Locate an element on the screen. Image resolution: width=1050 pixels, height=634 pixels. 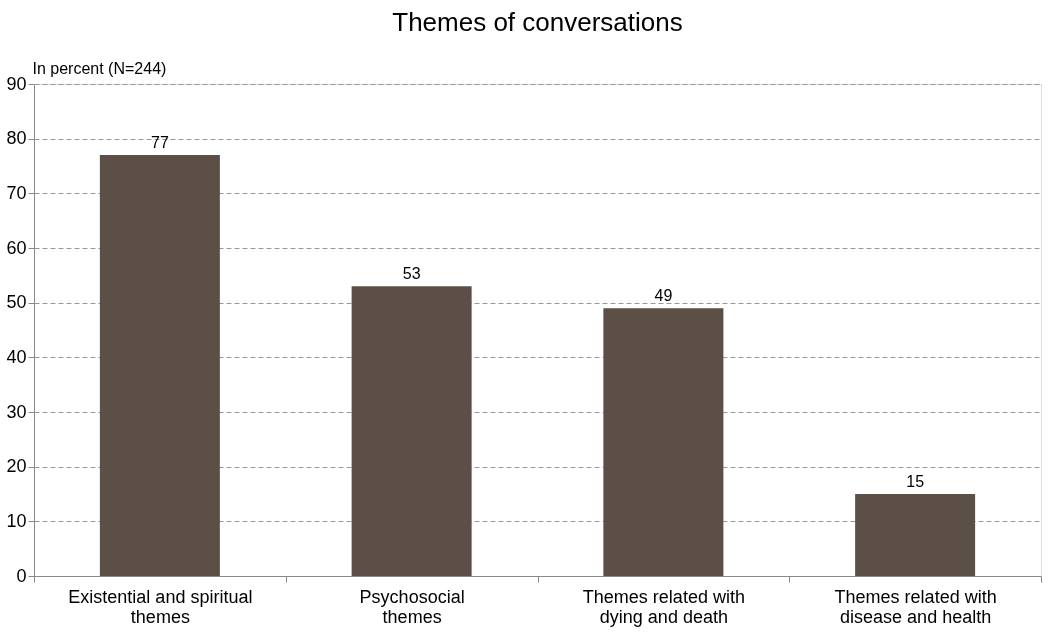
data-label: 49 is located at coordinates (663, 296).